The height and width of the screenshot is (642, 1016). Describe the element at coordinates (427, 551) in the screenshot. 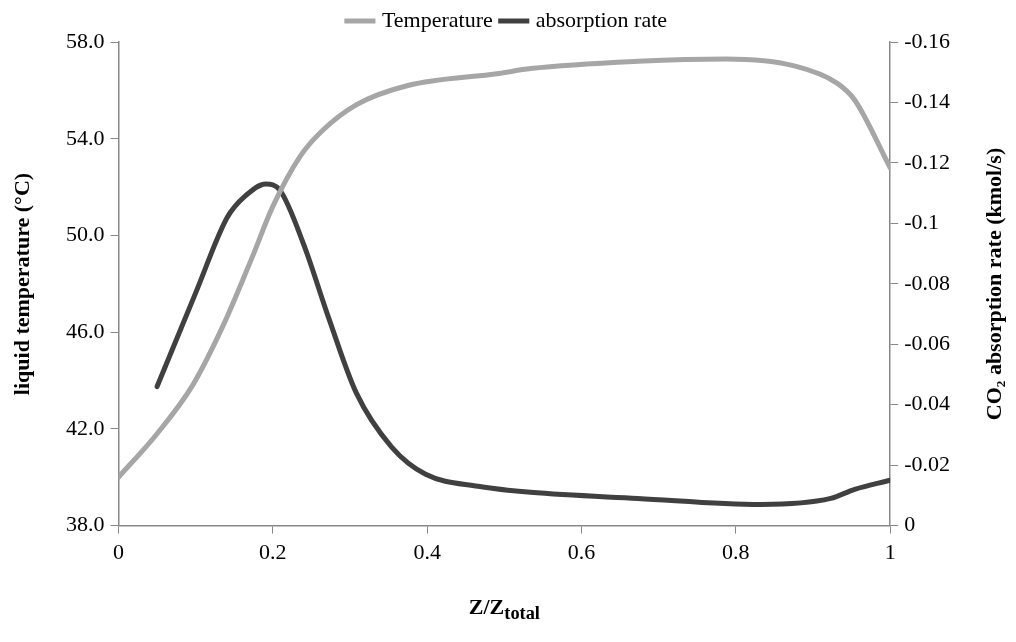

I see `x-tick-label: 0.4` at that location.